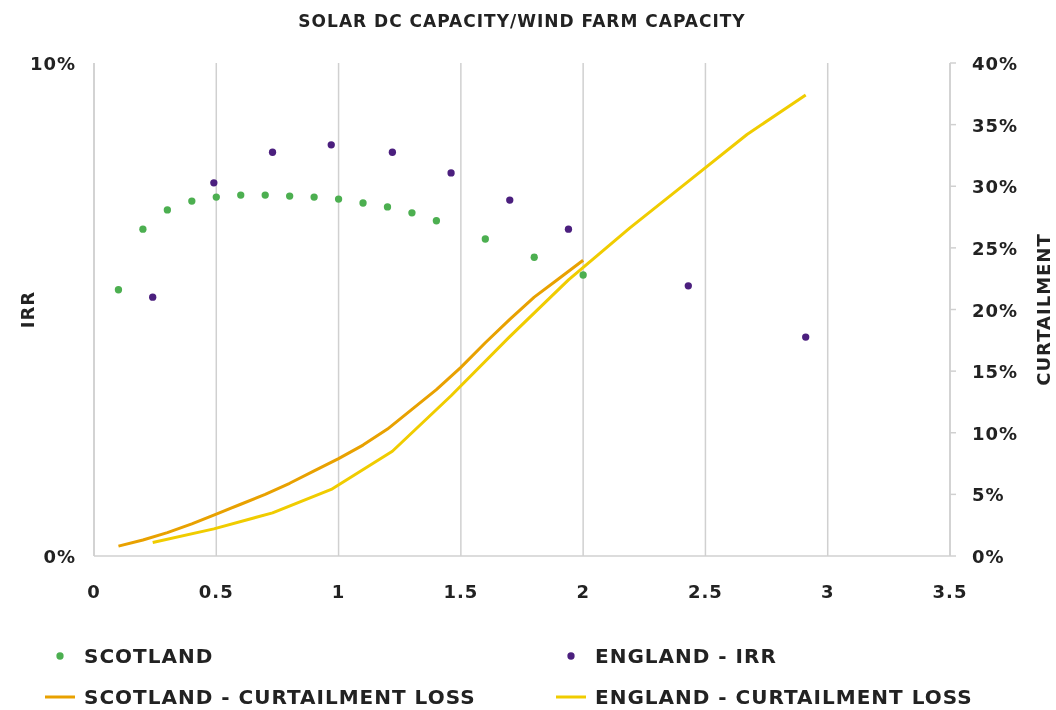 This screenshot has height=710, width=1056. I want to click on y2-axis-title: CURTAILMENT, so click(1043, 309).